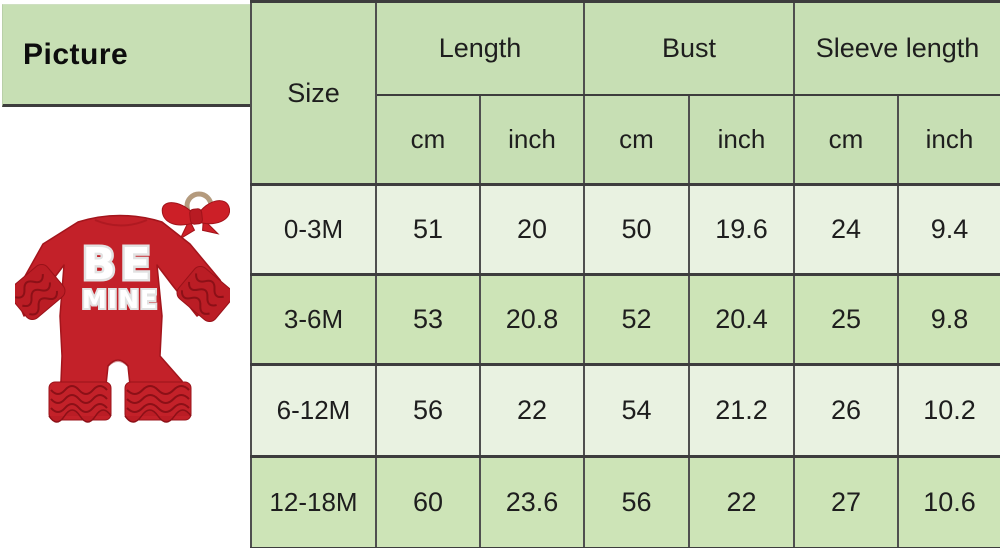 The width and height of the screenshot is (1000, 548). What do you see at coordinates (313, 410) in the screenshot?
I see `size-cell: 6-12M` at bounding box center [313, 410].